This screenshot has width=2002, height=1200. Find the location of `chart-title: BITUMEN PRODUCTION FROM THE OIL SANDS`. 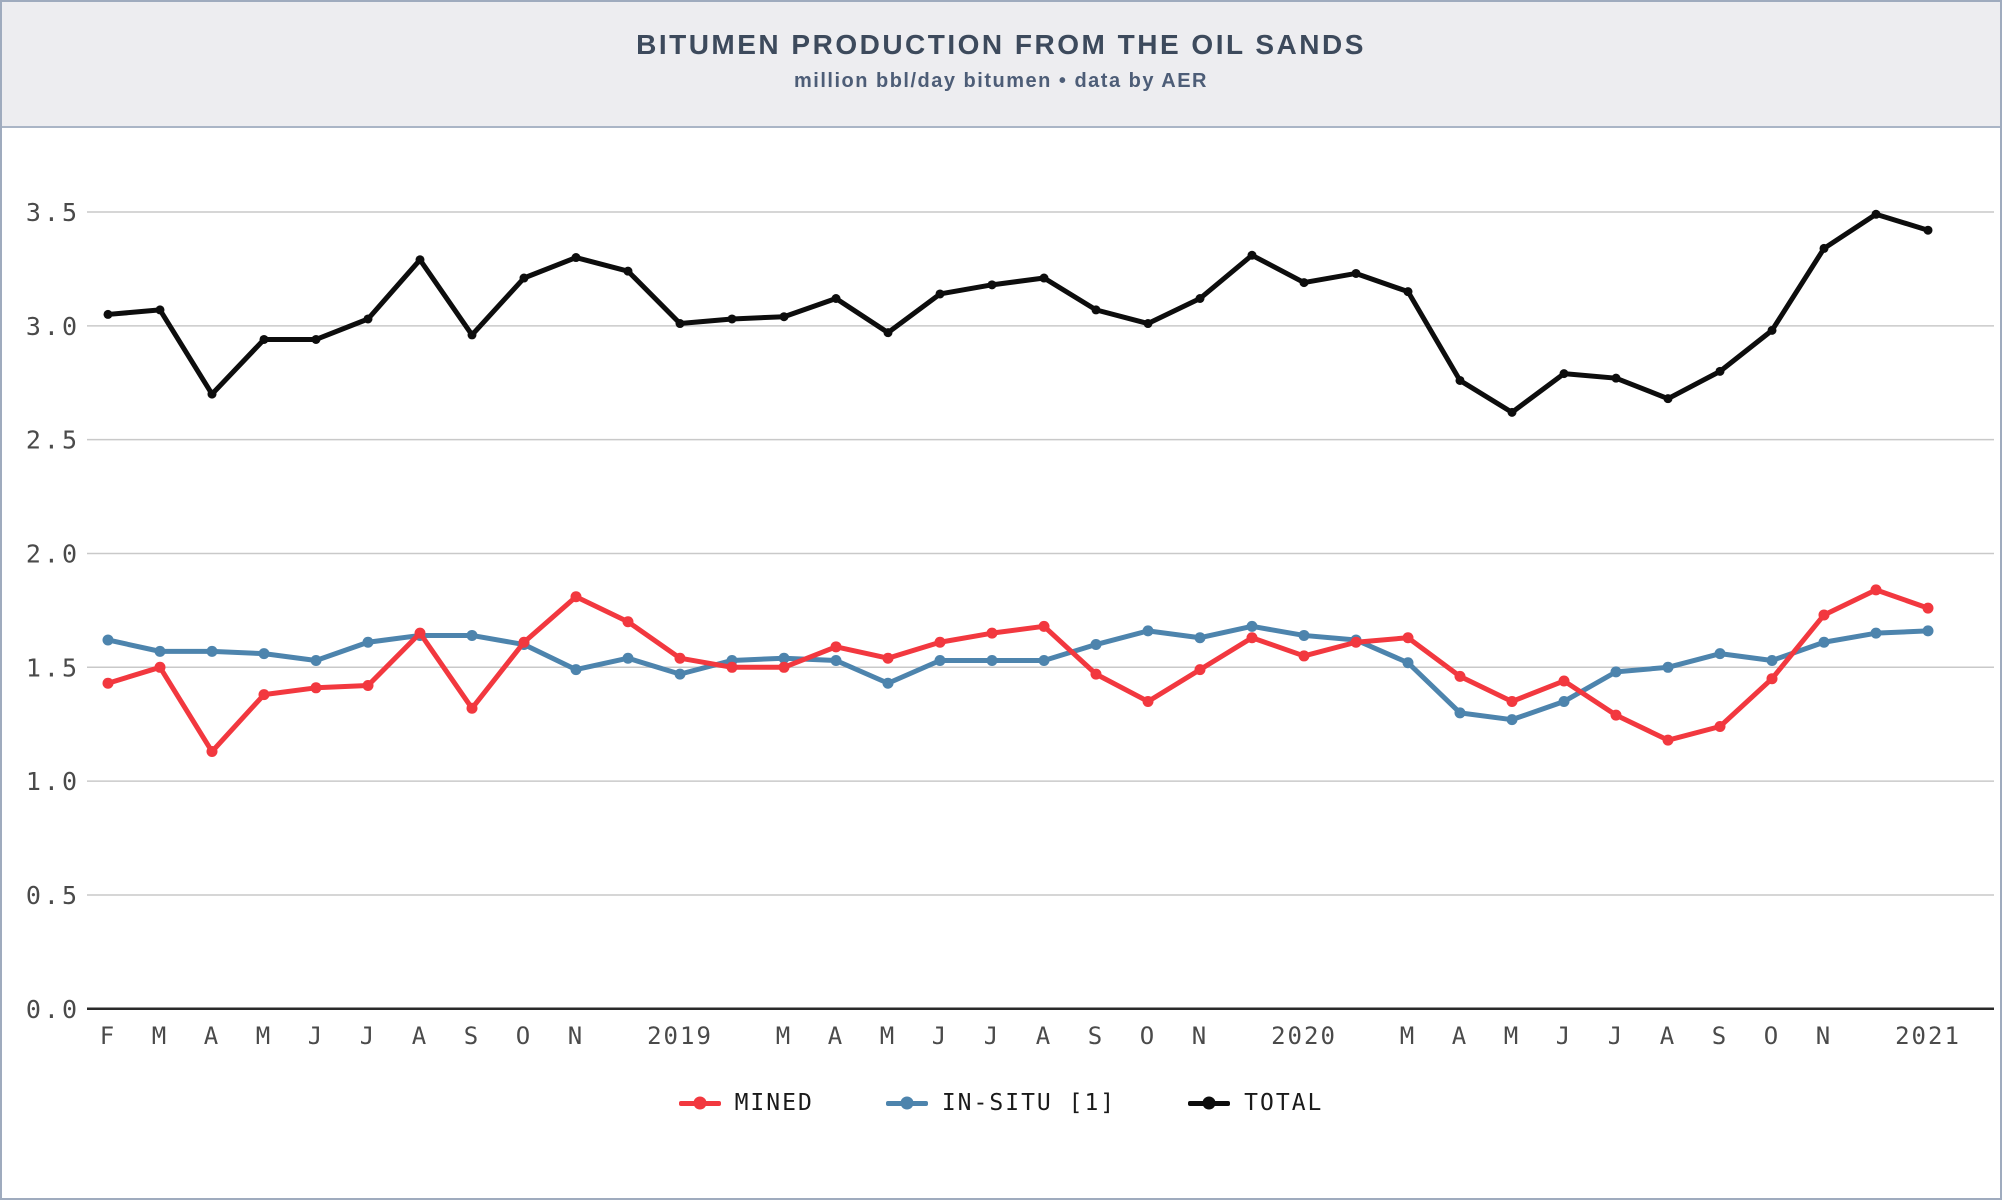

chart-title: BITUMEN PRODUCTION FROM THE OIL SANDS is located at coordinates (1001, 44).